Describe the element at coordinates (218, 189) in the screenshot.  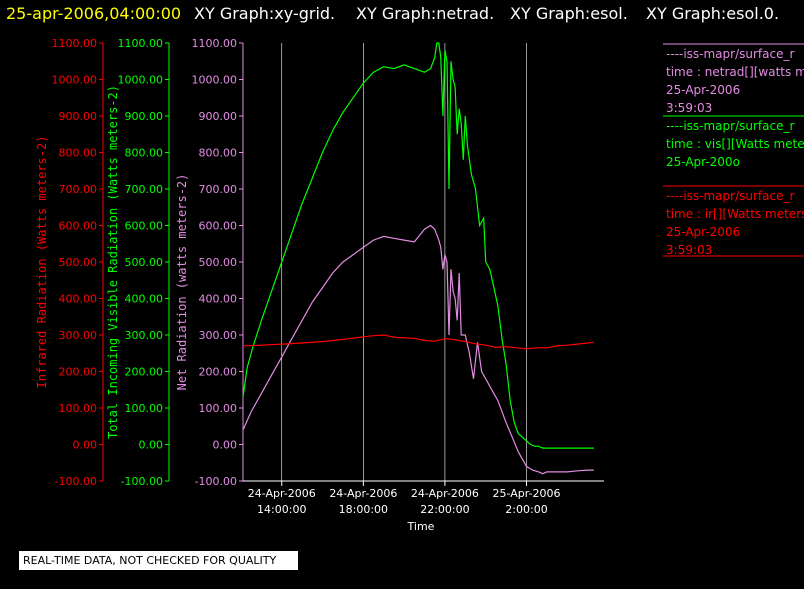
I see `net-y-tick-label: 700.00` at that location.